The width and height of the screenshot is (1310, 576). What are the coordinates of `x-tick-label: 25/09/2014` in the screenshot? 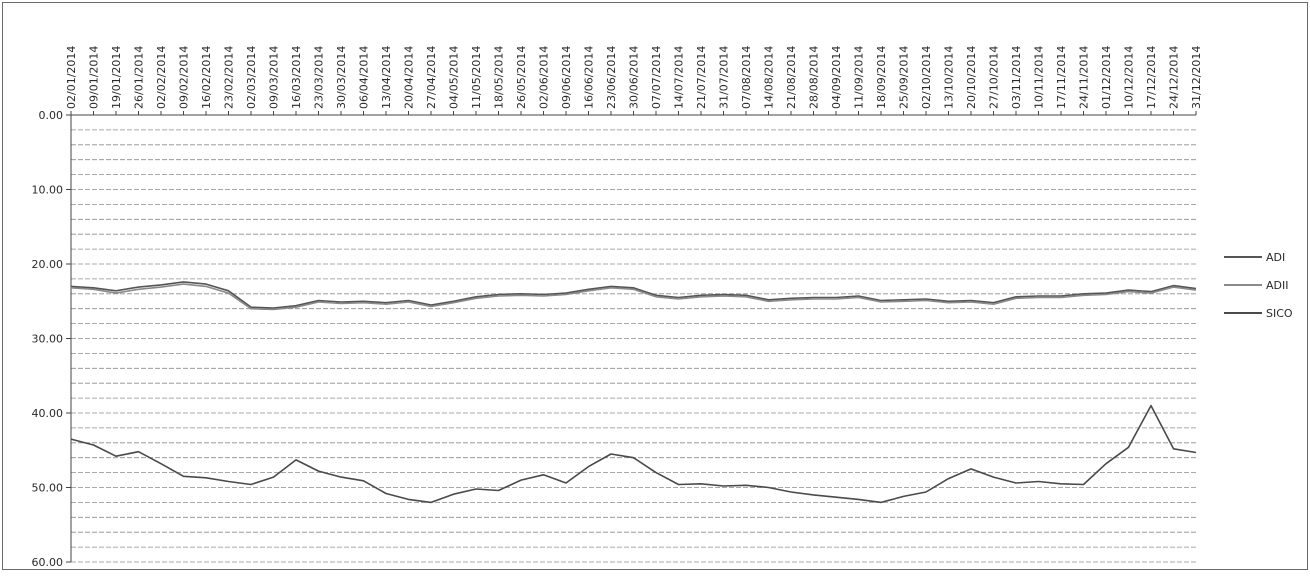 It's located at (904, 77).